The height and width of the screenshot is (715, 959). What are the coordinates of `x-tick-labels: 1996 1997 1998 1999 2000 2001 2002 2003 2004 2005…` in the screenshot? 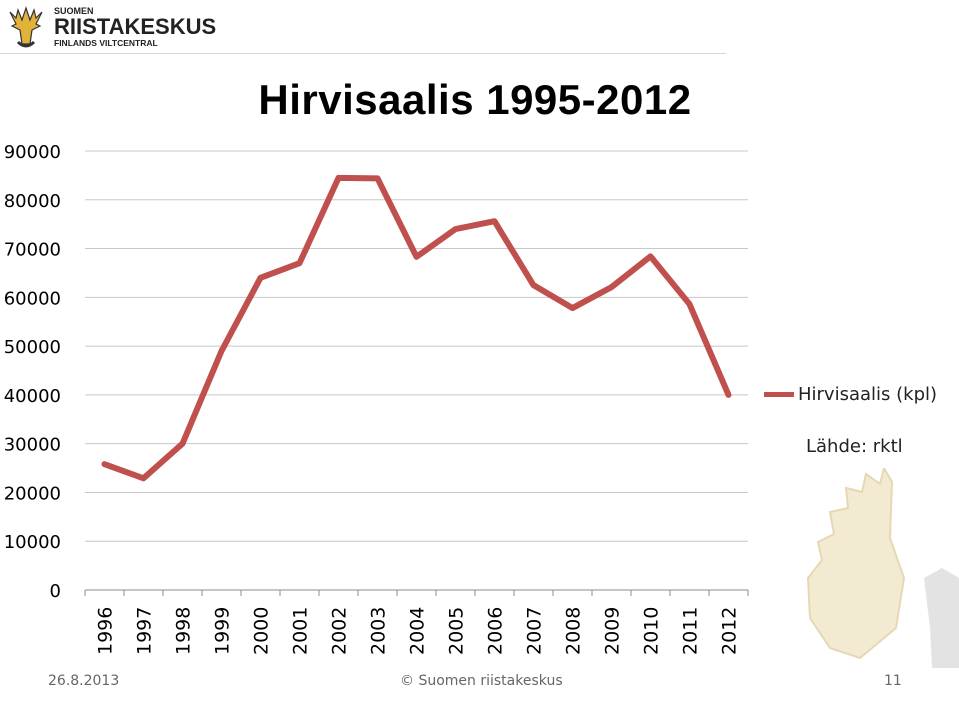 It's located at (418, 631).